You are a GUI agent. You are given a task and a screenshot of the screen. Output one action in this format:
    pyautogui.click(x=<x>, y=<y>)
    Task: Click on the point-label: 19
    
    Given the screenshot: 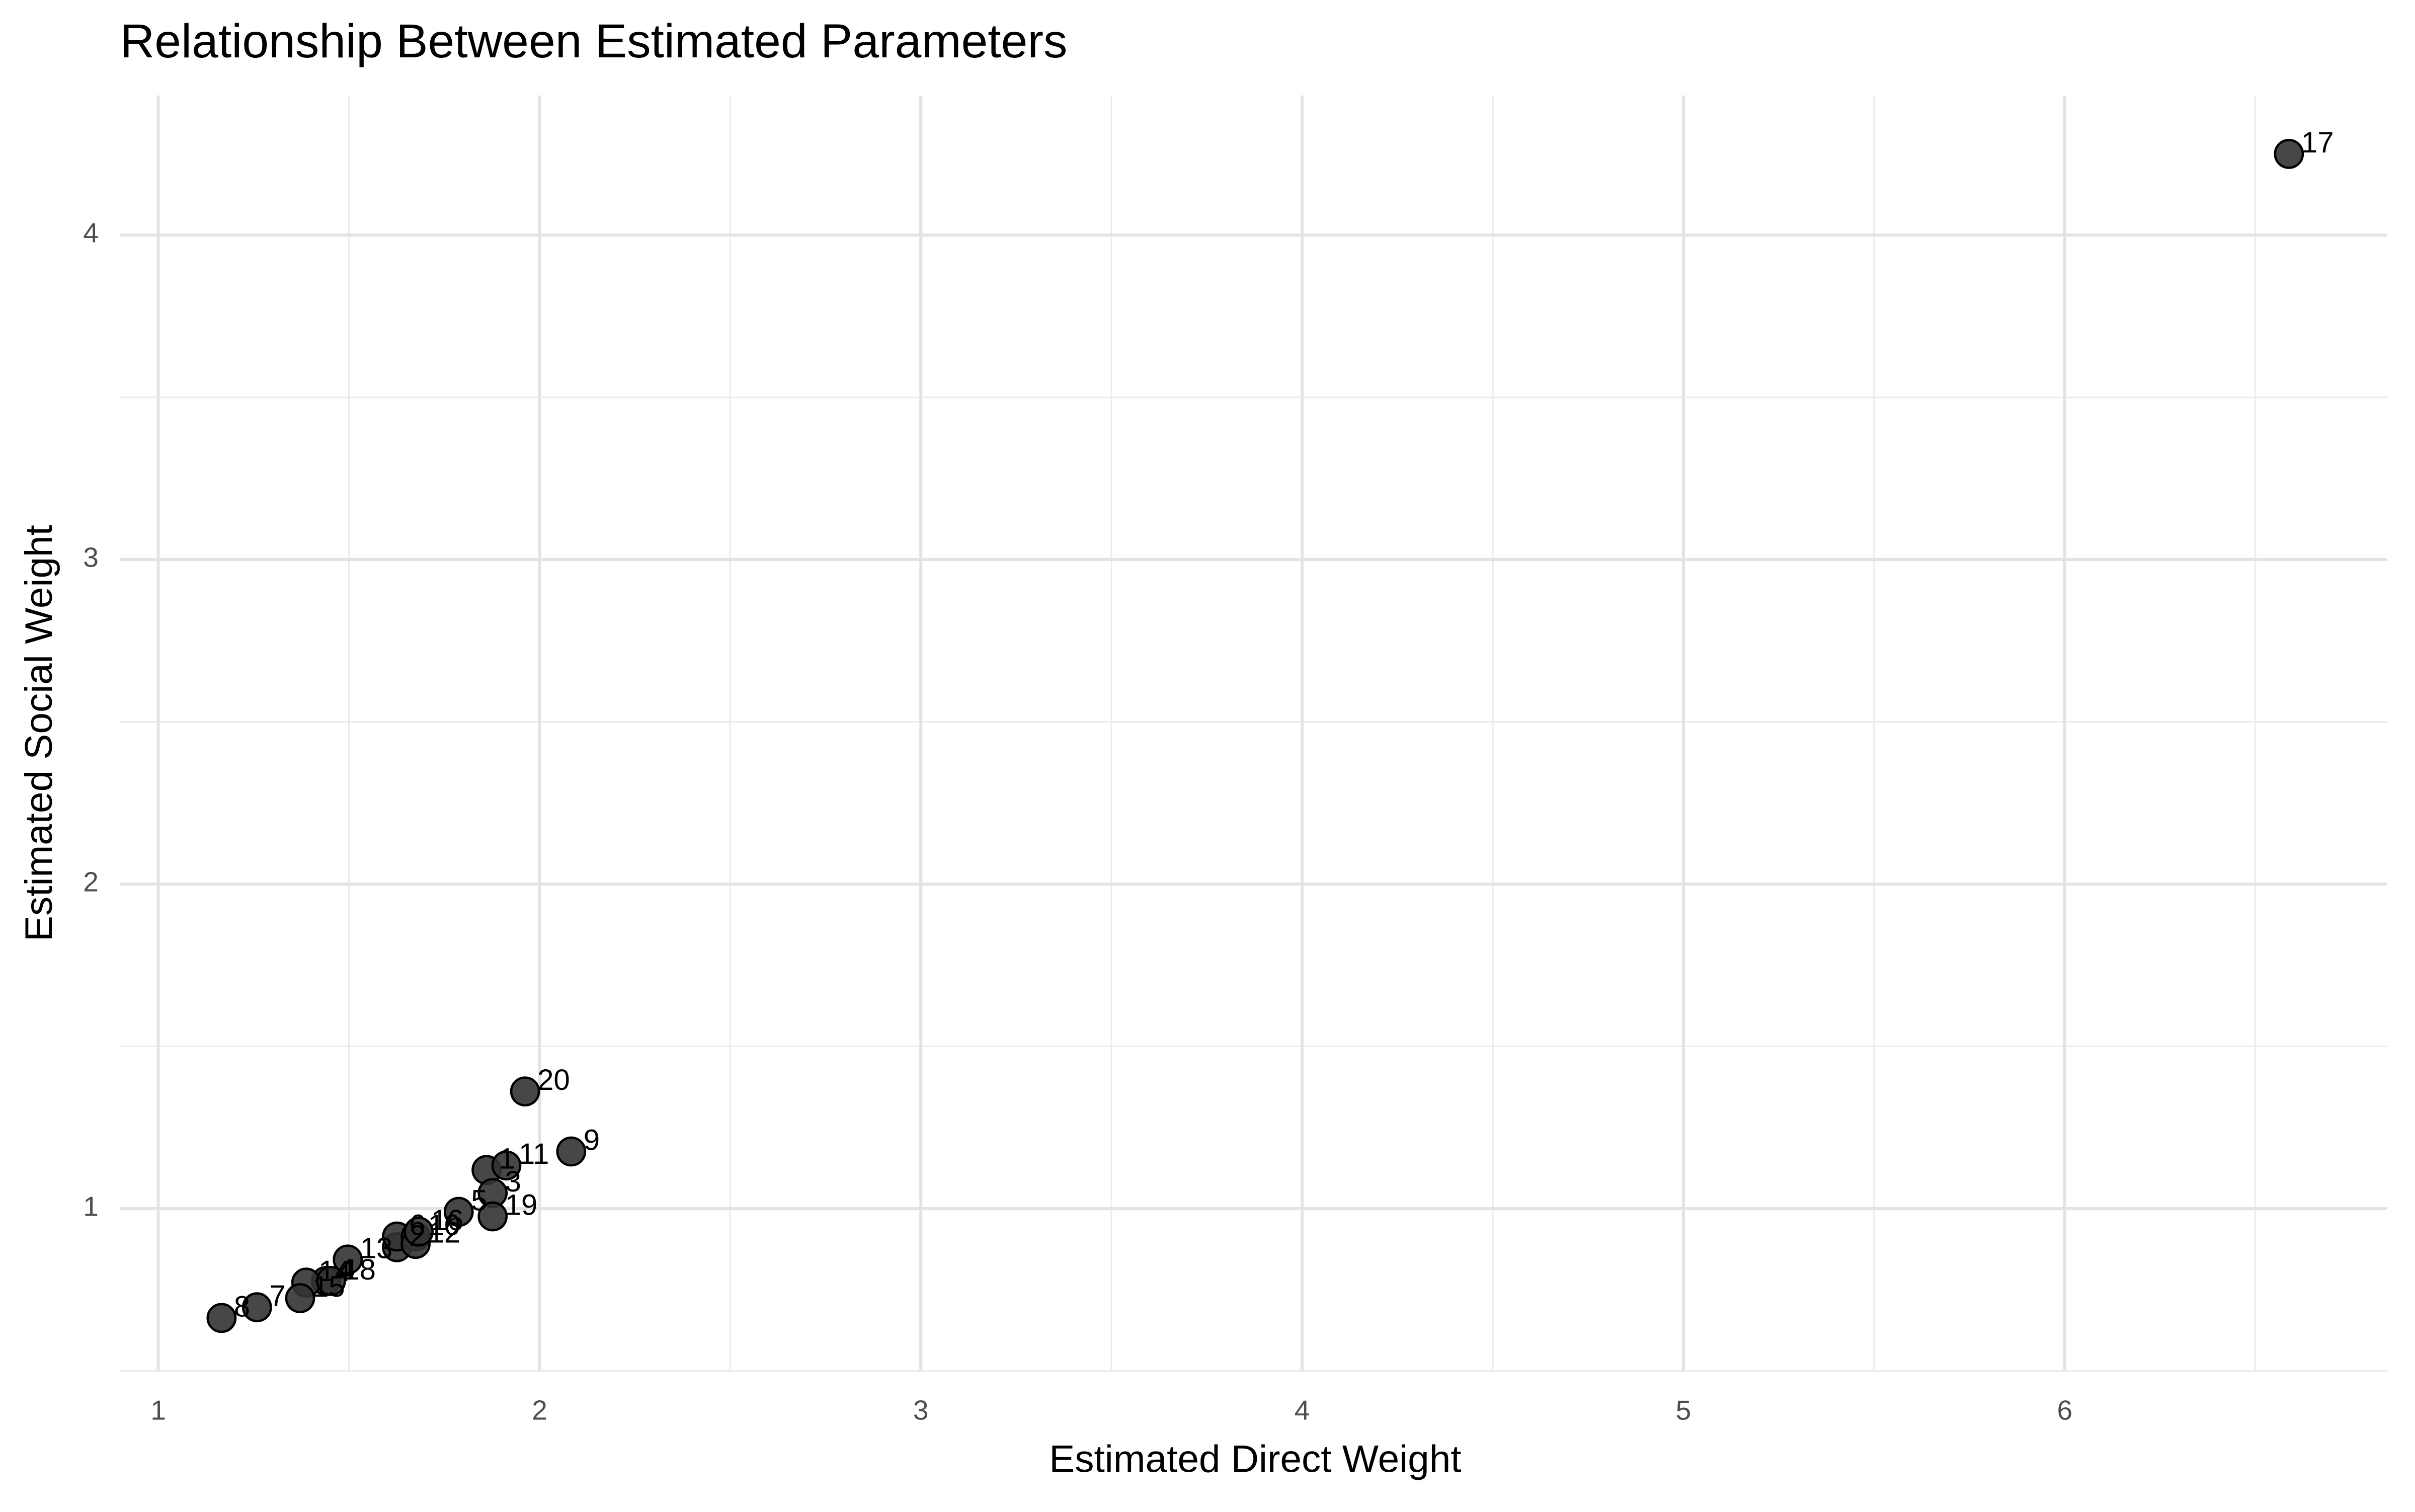 What is the action you would take?
    pyautogui.click(x=521, y=1204)
    